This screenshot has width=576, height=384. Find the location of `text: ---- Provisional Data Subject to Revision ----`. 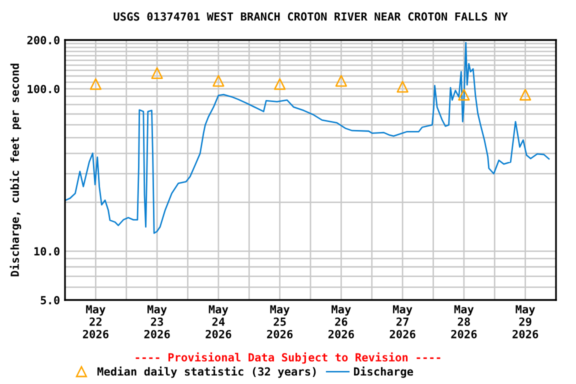

text: ---- Provisional Data Subject to Revision ---- is located at coordinates (288, 358).